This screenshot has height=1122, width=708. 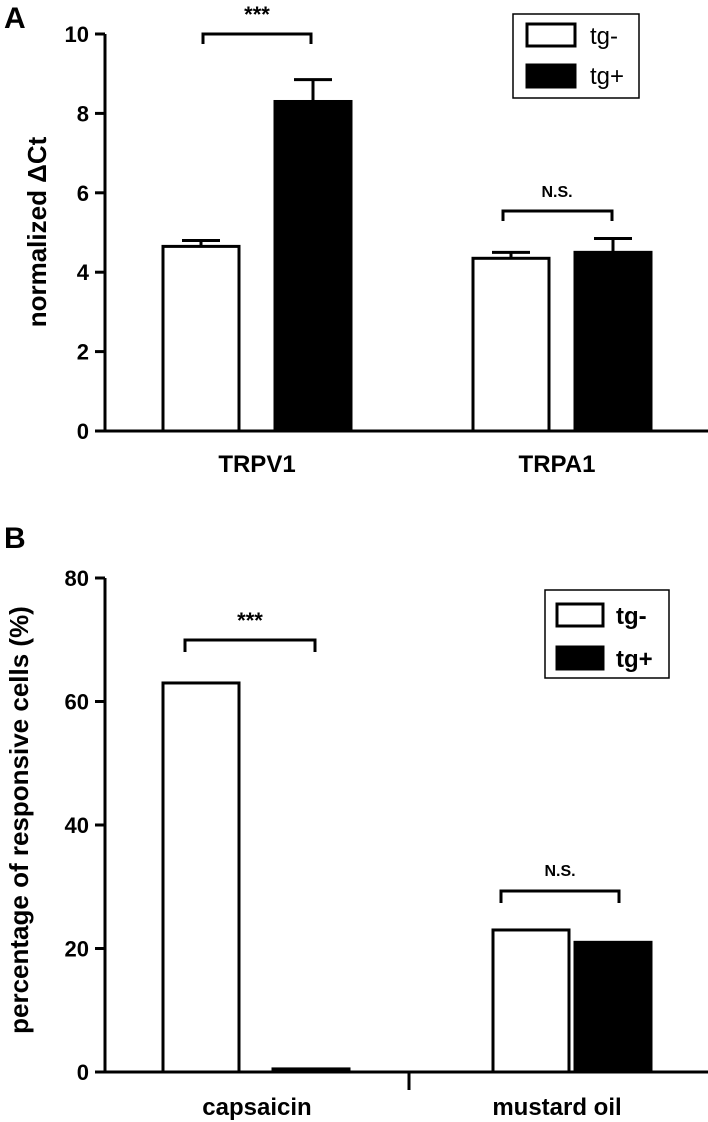 I want to click on panel-a-bar-trpa1-tg-minus, so click(x=511, y=344).